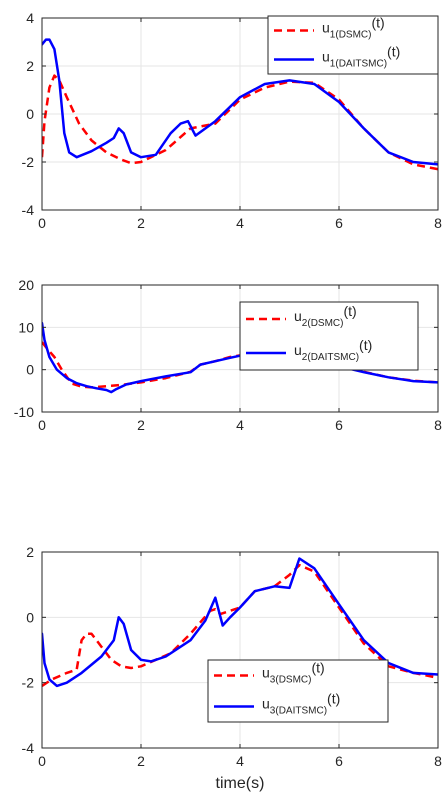 This screenshot has width=446, height=800. I want to click on legend-label: u1(DSMC)(t), so click(353, 28).